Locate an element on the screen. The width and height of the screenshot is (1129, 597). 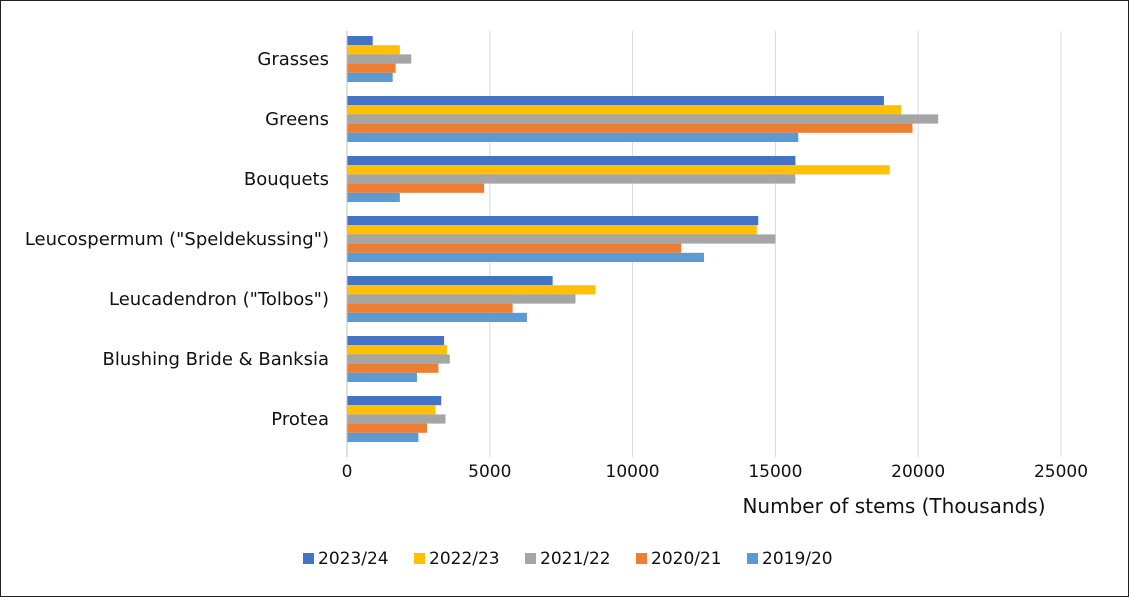
legend-label: 2021/22 is located at coordinates (575, 559).